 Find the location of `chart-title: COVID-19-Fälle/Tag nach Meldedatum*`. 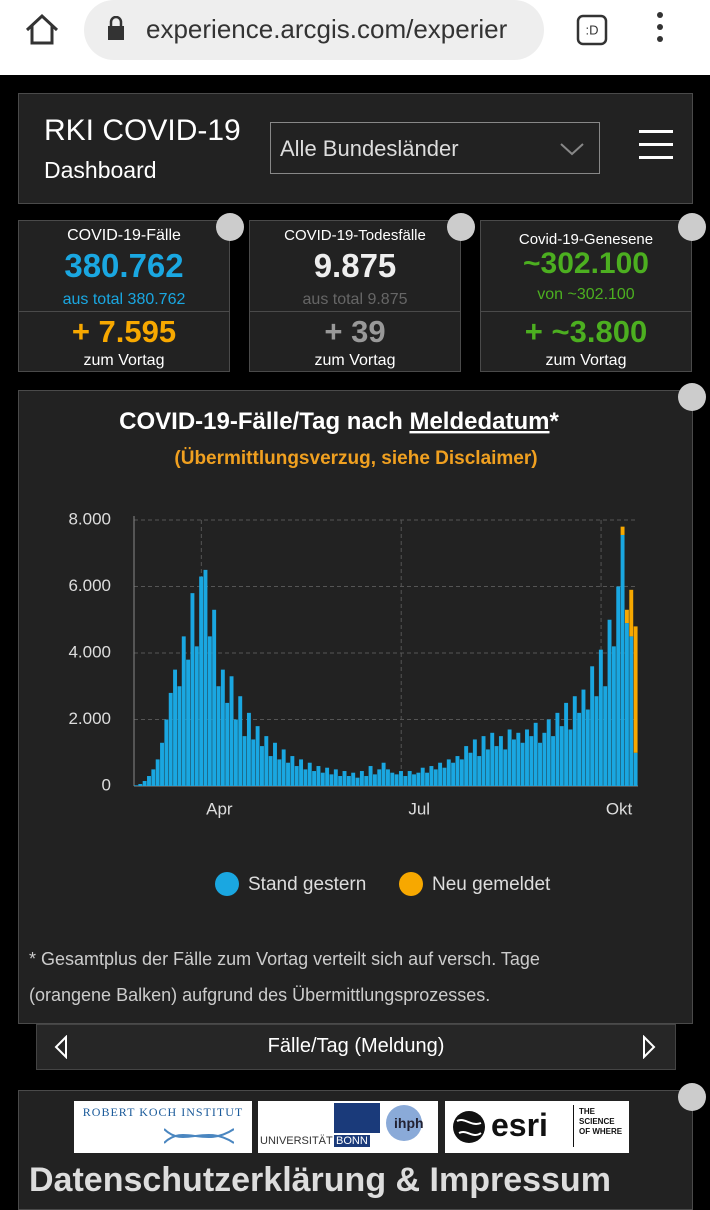

chart-title: COVID-19-Fälle/Tag nach Meldedatum* is located at coordinates (339, 421).